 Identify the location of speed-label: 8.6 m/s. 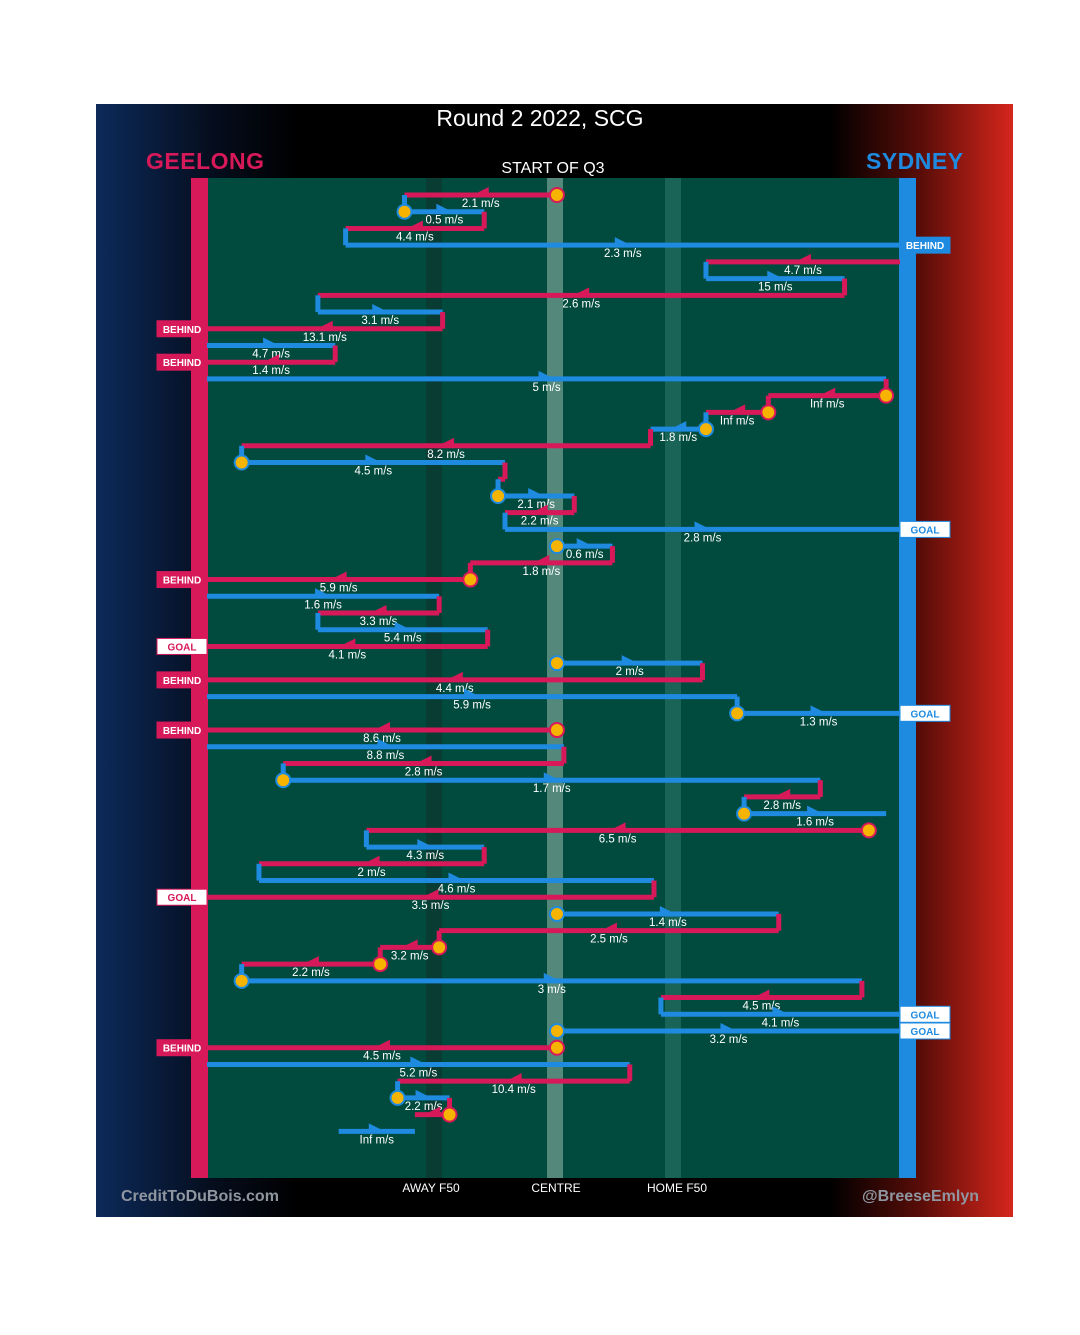
(382, 739).